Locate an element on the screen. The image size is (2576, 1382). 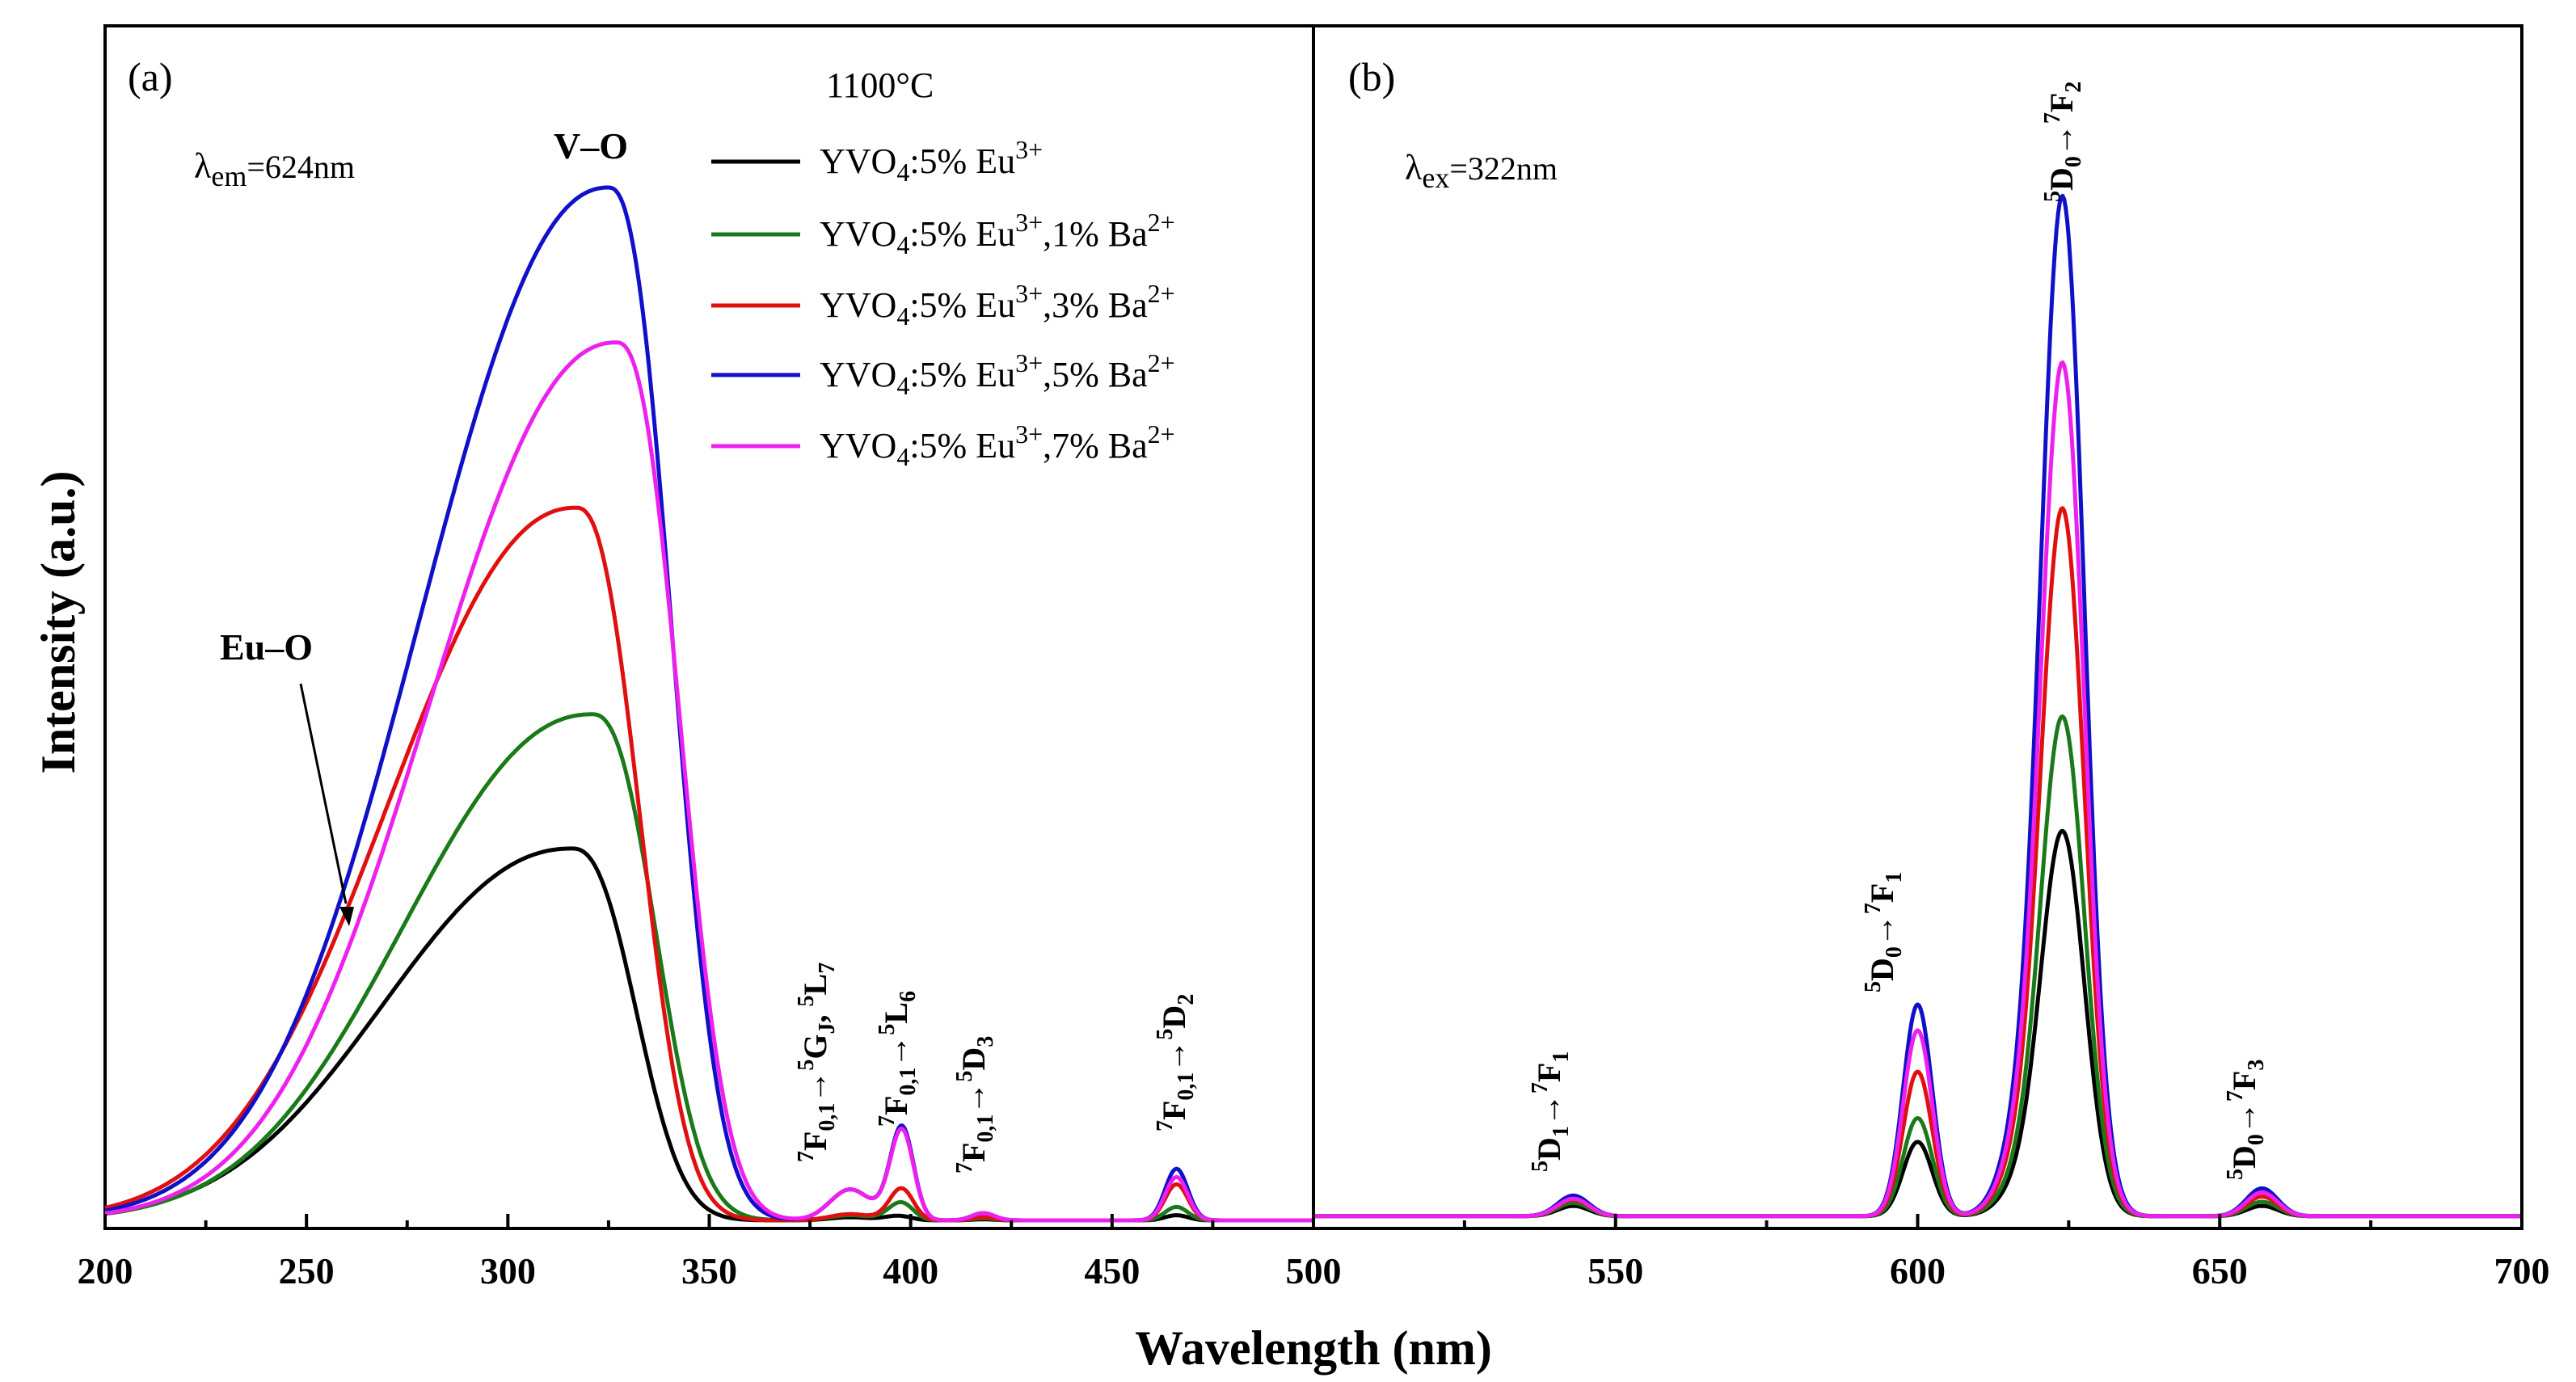
euo-arrow is located at coordinates (326, 804).